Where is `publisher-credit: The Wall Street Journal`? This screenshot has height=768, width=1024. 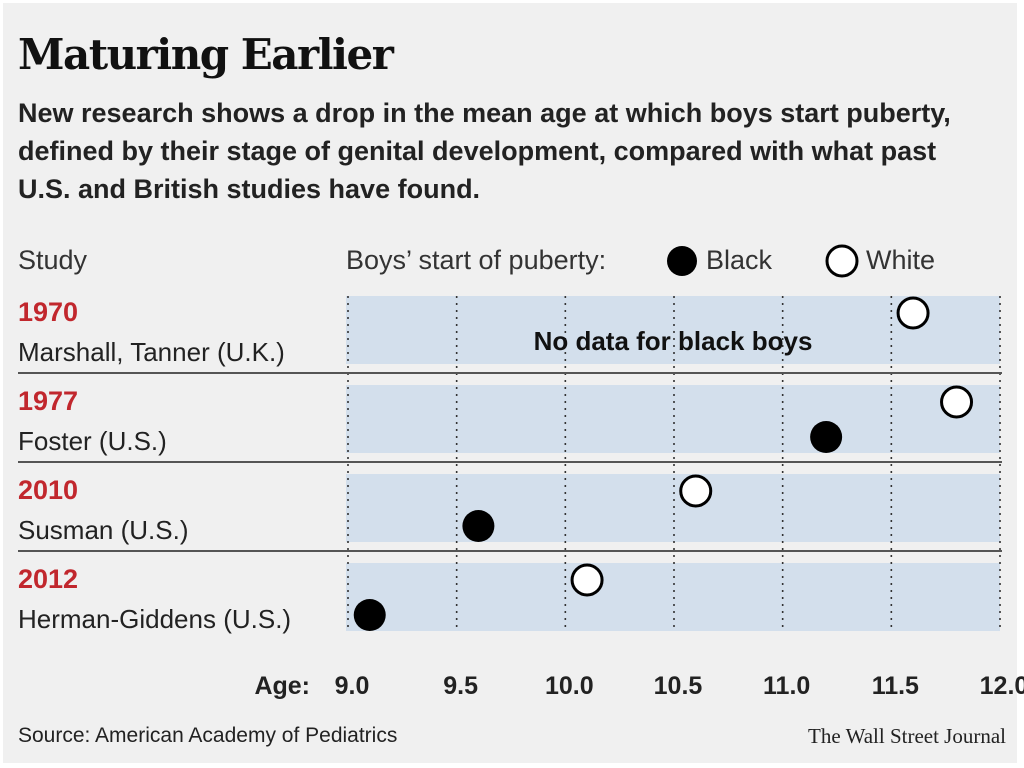 publisher-credit: The Wall Street Journal is located at coordinates (907, 736).